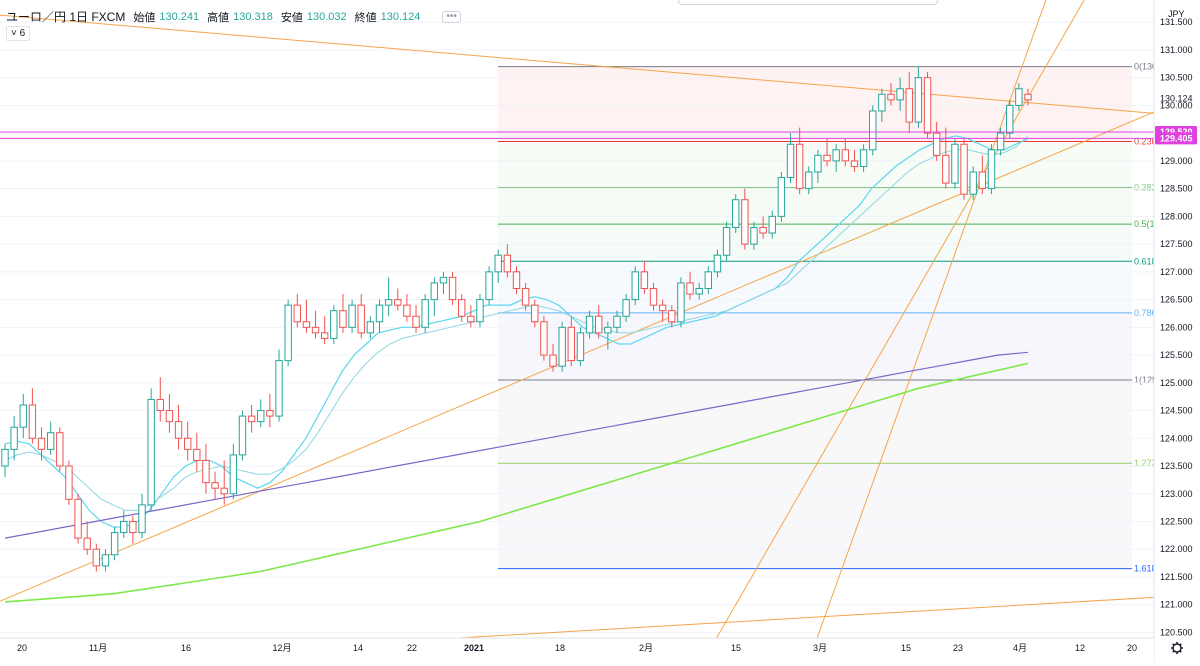 The image size is (1200, 666). Describe the element at coordinates (66, 17) in the screenshot. I see `symbol-label: ユーロ／円 1日 FXCM` at that location.